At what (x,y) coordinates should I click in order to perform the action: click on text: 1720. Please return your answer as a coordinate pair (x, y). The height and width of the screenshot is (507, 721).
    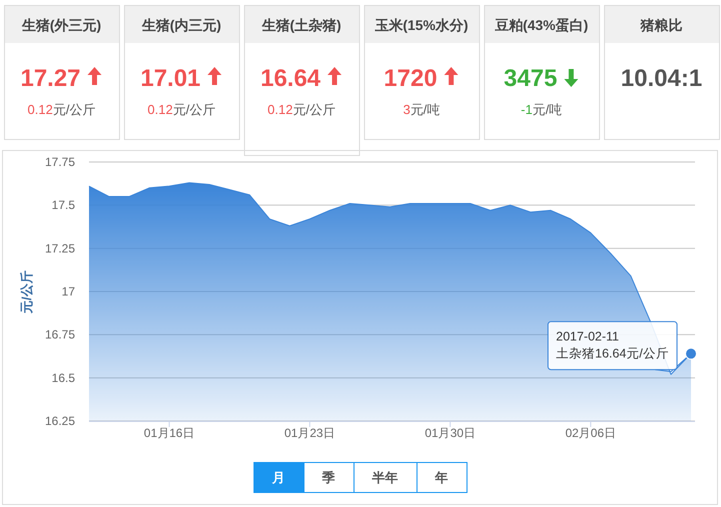
    Looking at the image, I should click on (411, 78).